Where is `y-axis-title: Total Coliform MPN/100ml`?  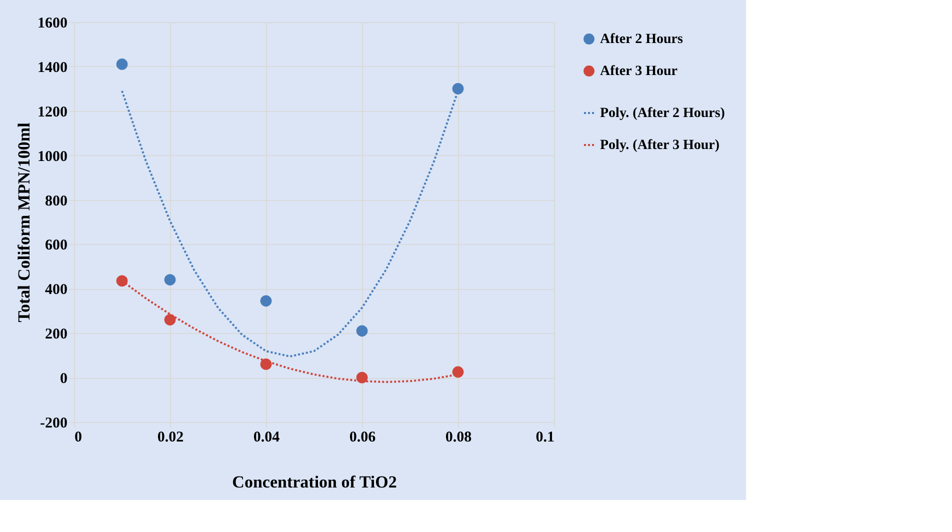
y-axis-title: Total Coliform MPN/100ml is located at coordinates (24, 222).